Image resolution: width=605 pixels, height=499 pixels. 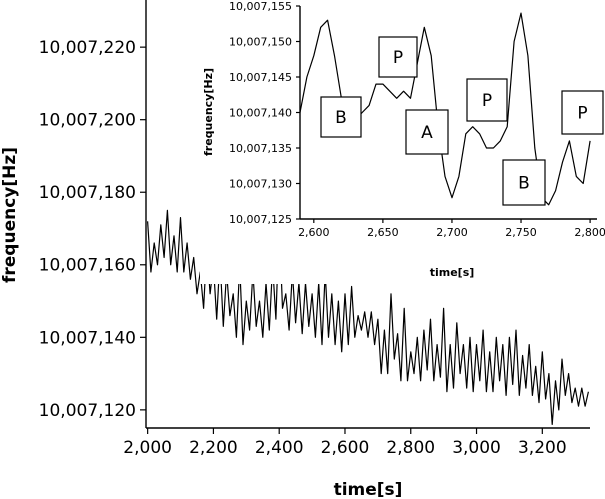 What do you see at coordinates (87, 48) in the screenshot?
I see `main-y-tick-label: 10,007,220` at bounding box center [87, 48].